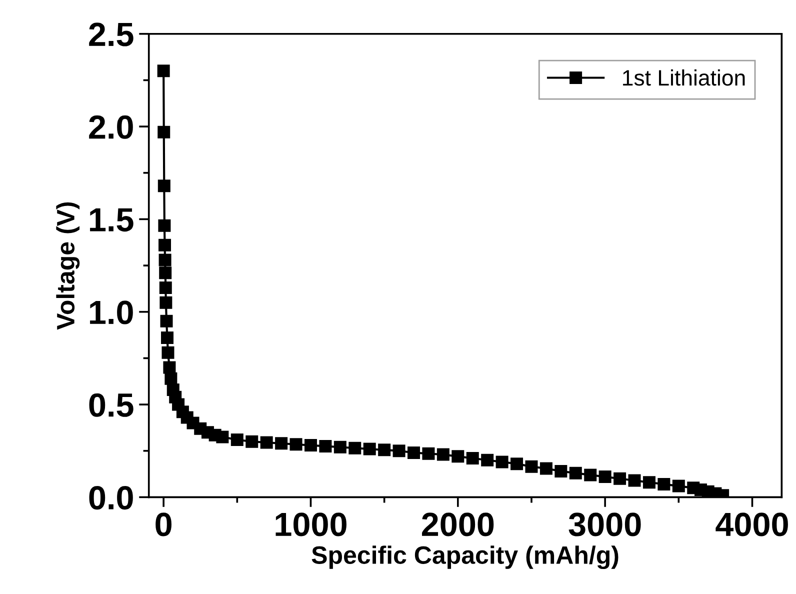 This screenshot has height=594, width=796. Describe the element at coordinates (311, 524) in the screenshot. I see `x-tick-label: 1000` at that location.